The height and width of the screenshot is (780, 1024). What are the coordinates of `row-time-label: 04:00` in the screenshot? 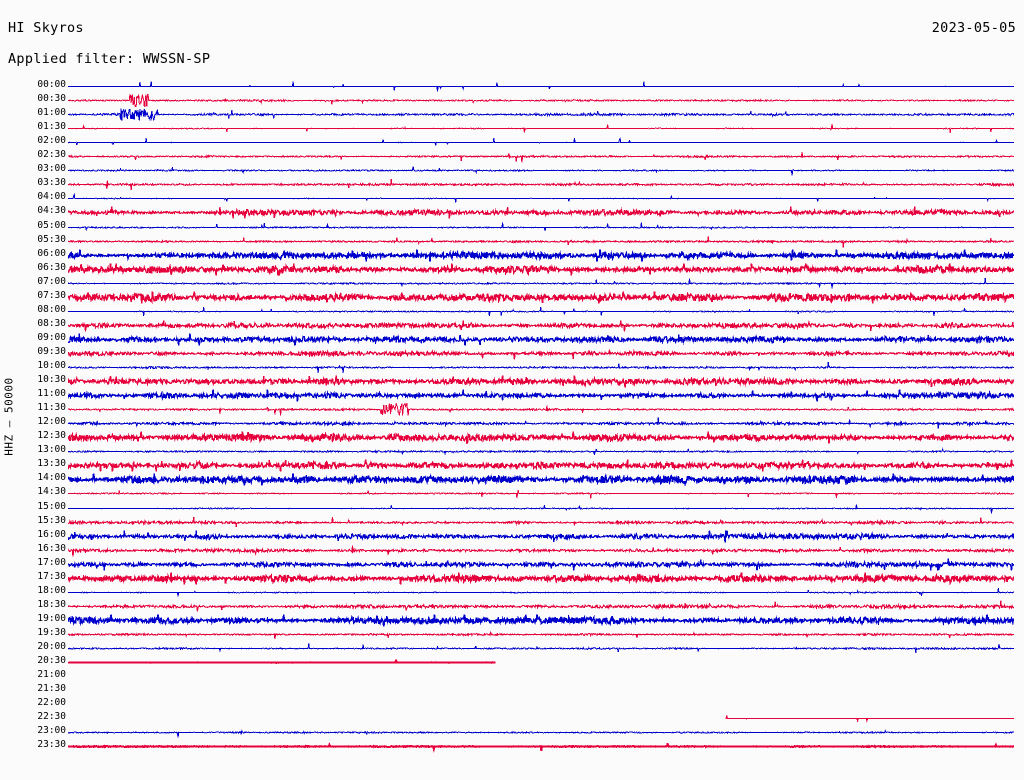 It's located at (51, 197).